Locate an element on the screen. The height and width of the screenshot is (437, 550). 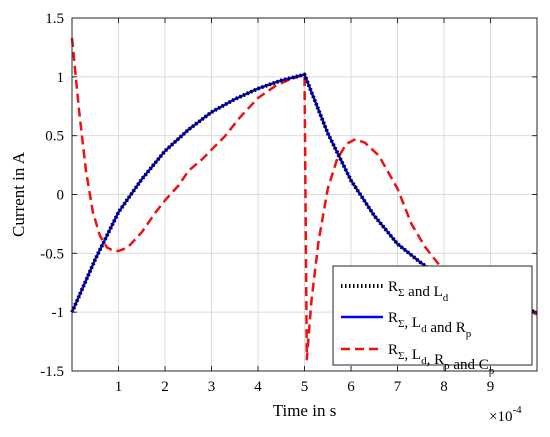
legend-box is located at coordinates (432, 315).